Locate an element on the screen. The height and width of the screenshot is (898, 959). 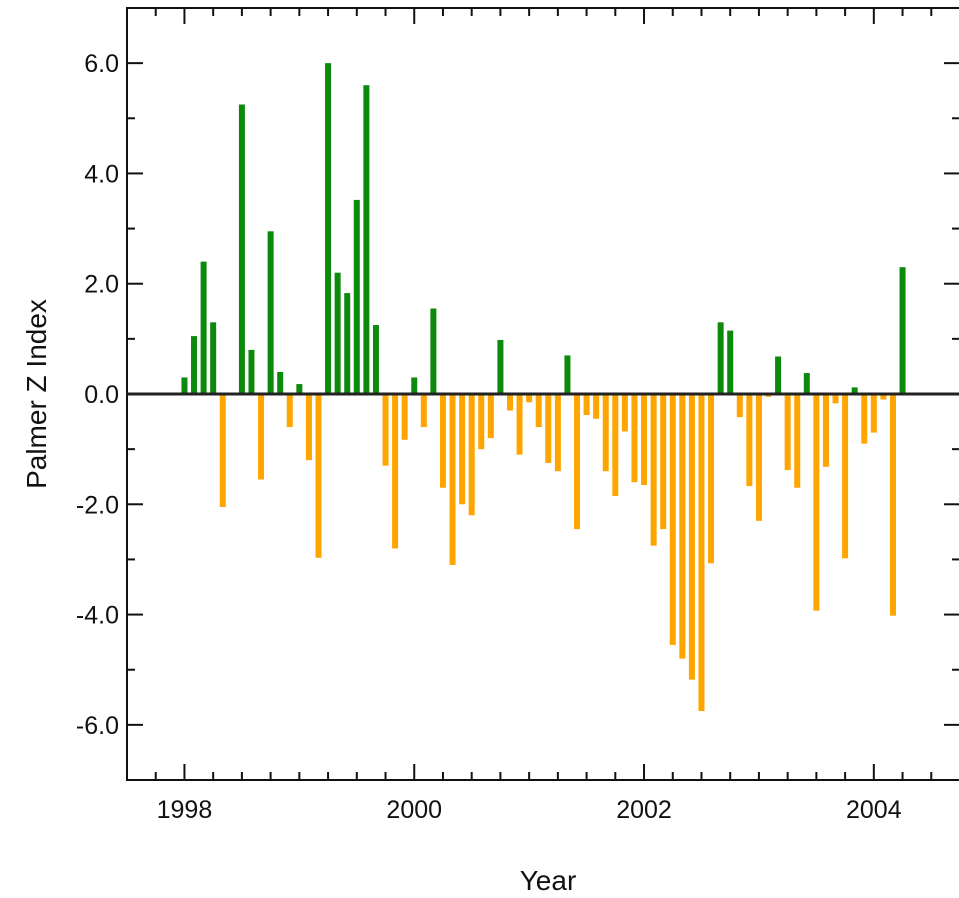
x-tick-label: 2000 is located at coordinates (414, 810).